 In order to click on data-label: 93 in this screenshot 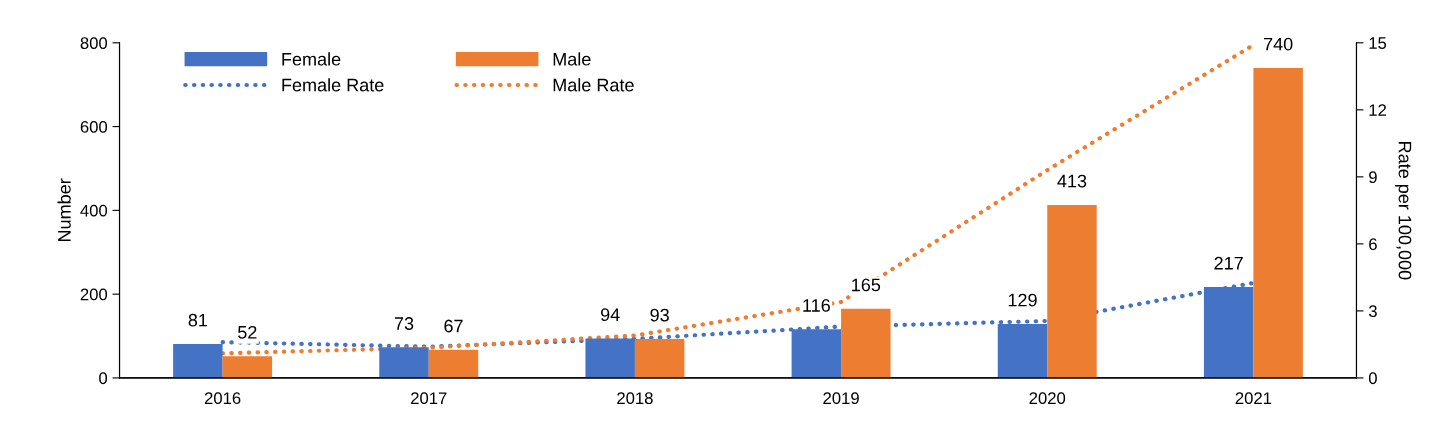, I will do `click(659, 315)`.